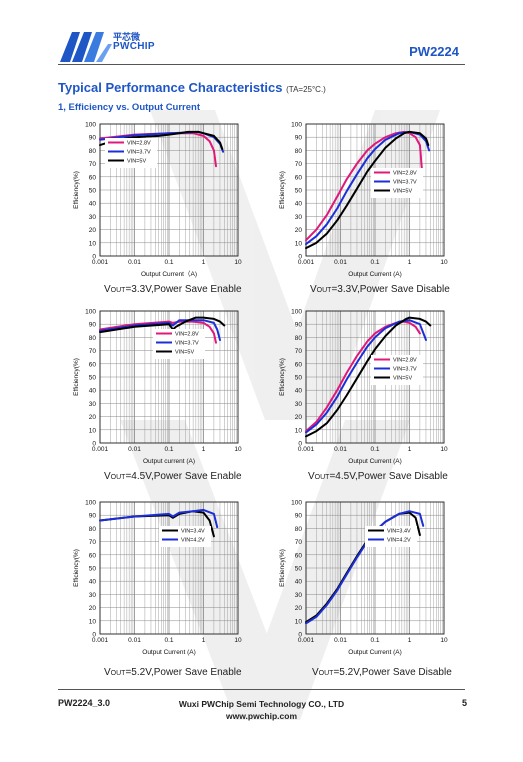  What do you see at coordinates (129, 107) in the screenshot?
I see `section-subtitle: 1, Efficiency vs. Output Current` at bounding box center [129, 107].